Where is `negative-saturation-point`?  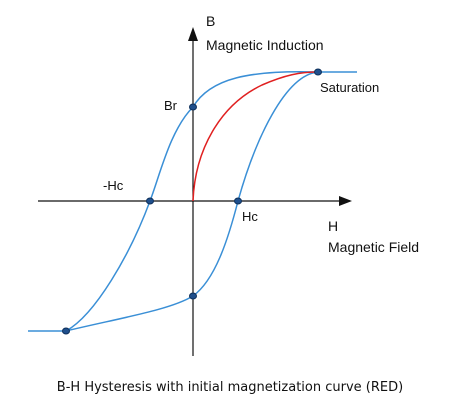
negative-saturation-point is located at coordinates (66, 331).